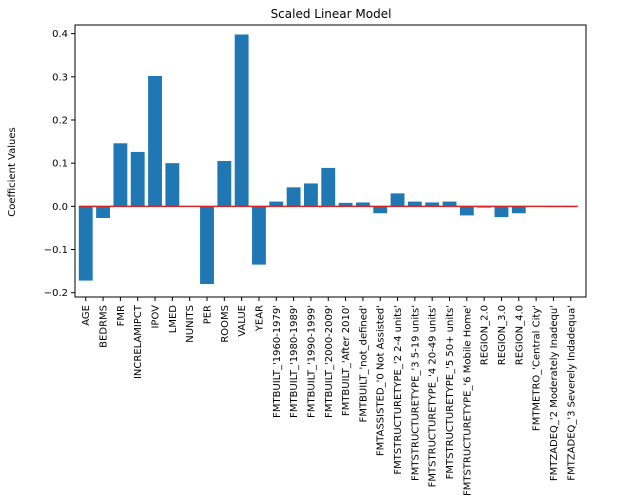 This screenshot has width=617, height=499. What do you see at coordinates (207, 314) in the screenshot?
I see `x-tick-label: PER` at bounding box center [207, 314].